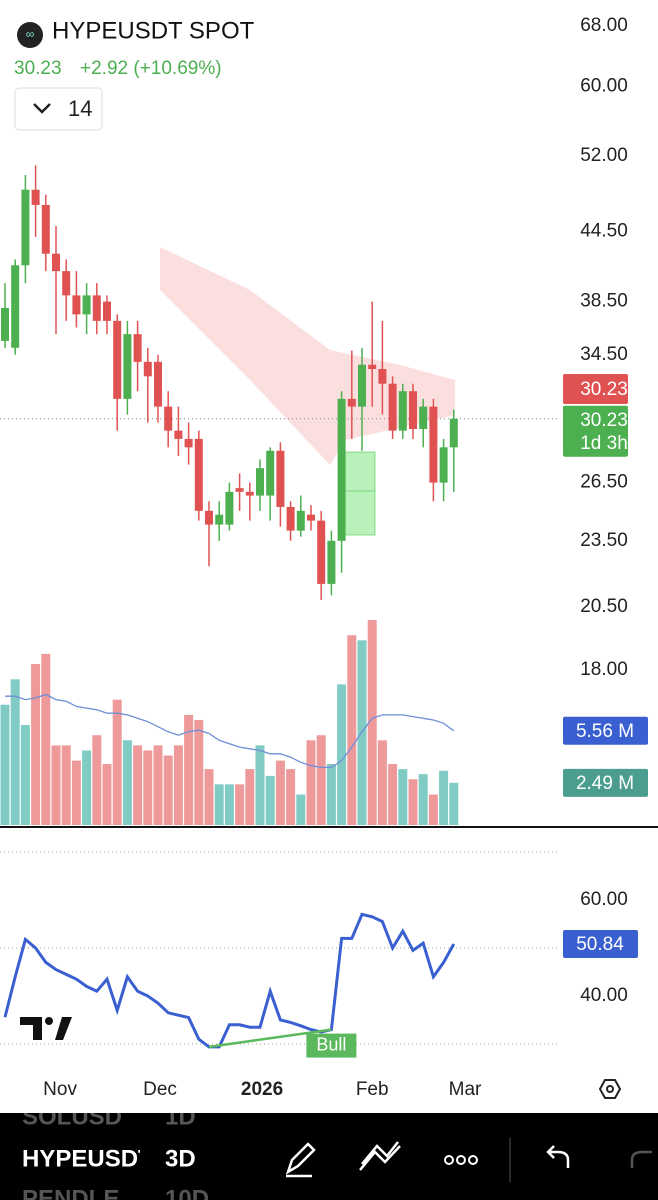  What do you see at coordinates (641, 1159) in the screenshot?
I see `redo-icon` at bounding box center [641, 1159].